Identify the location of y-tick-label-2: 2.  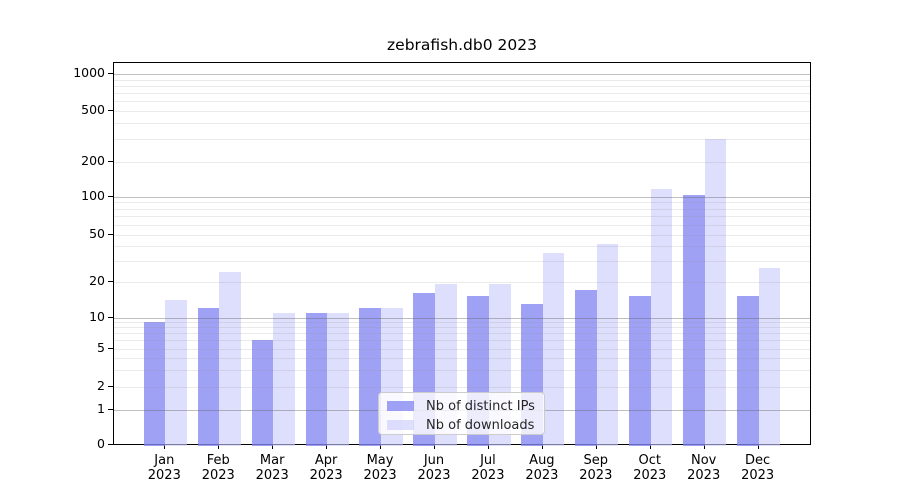
(101, 385).